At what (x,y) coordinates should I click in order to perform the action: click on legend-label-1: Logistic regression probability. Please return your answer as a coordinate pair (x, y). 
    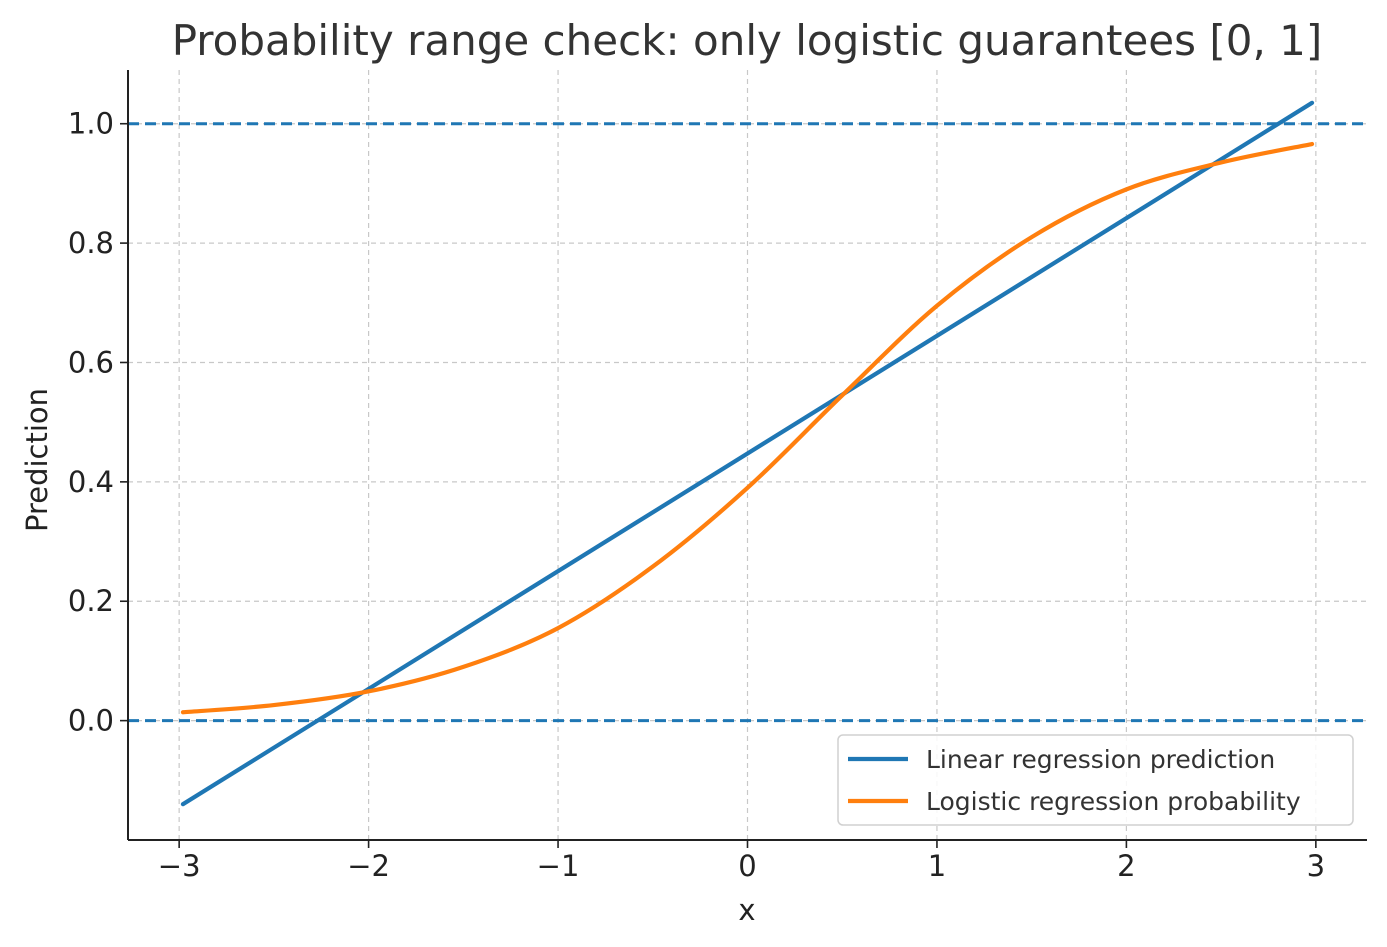
    Looking at the image, I should click on (1113, 801).